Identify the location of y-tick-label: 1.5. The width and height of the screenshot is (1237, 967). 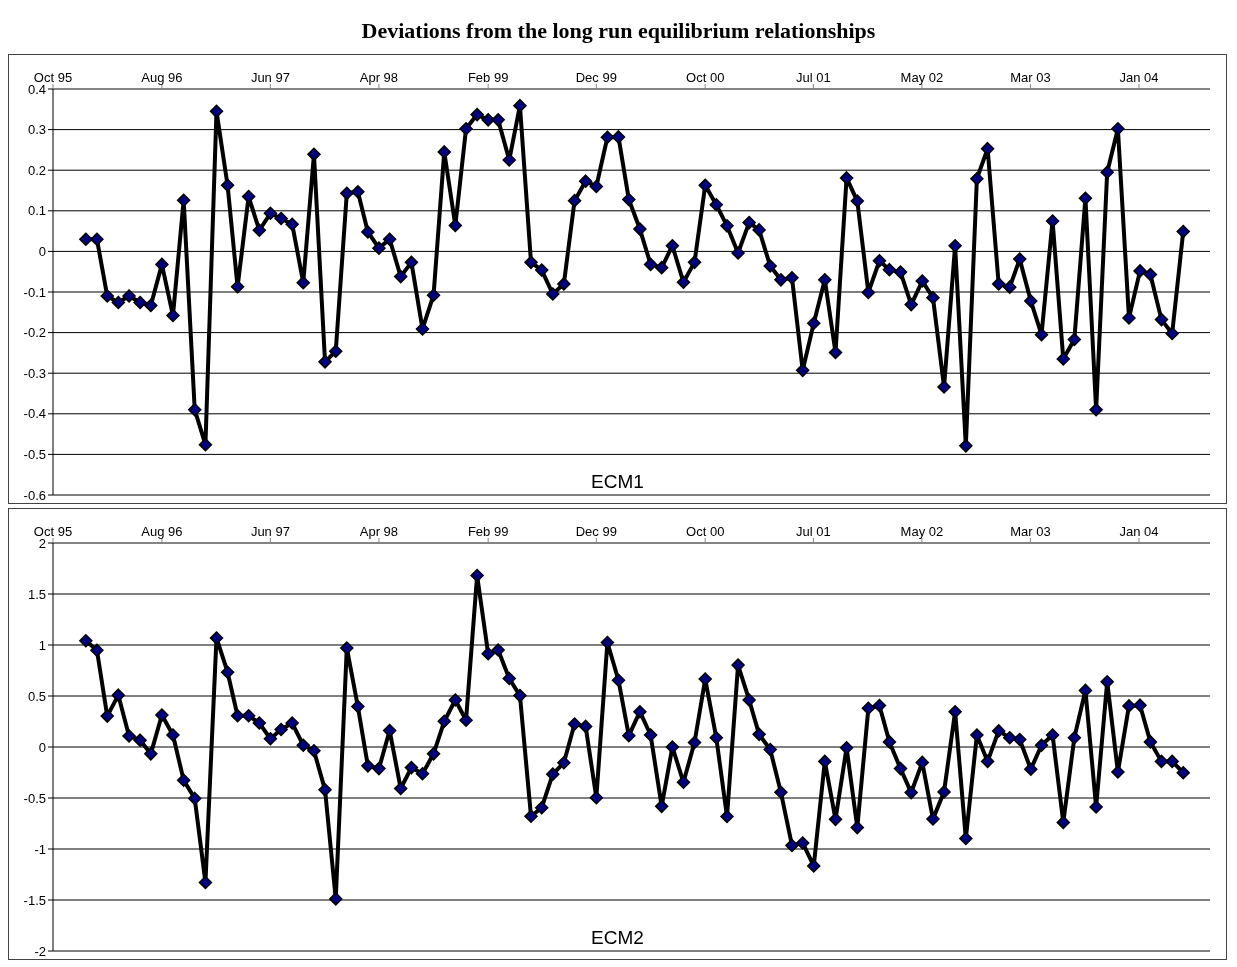
(36, 594).